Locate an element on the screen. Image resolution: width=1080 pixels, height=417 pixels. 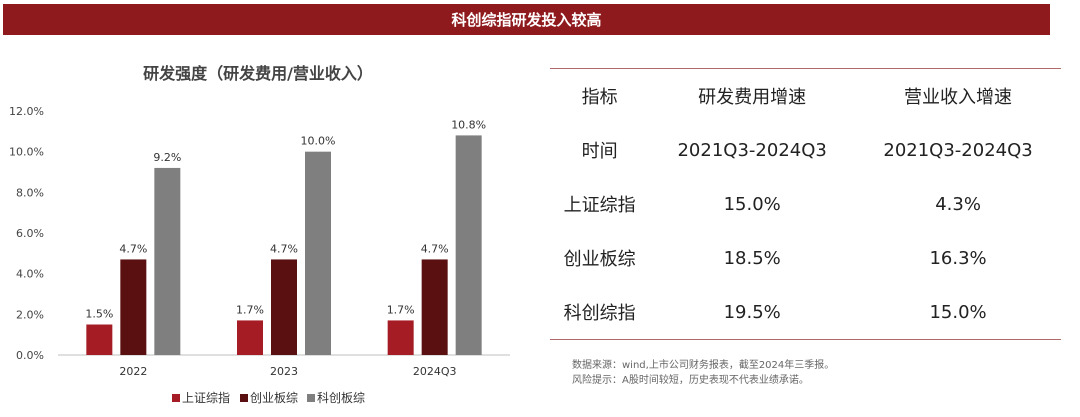
y-tick-label: 10.0% is located at coordinates (26, 152).